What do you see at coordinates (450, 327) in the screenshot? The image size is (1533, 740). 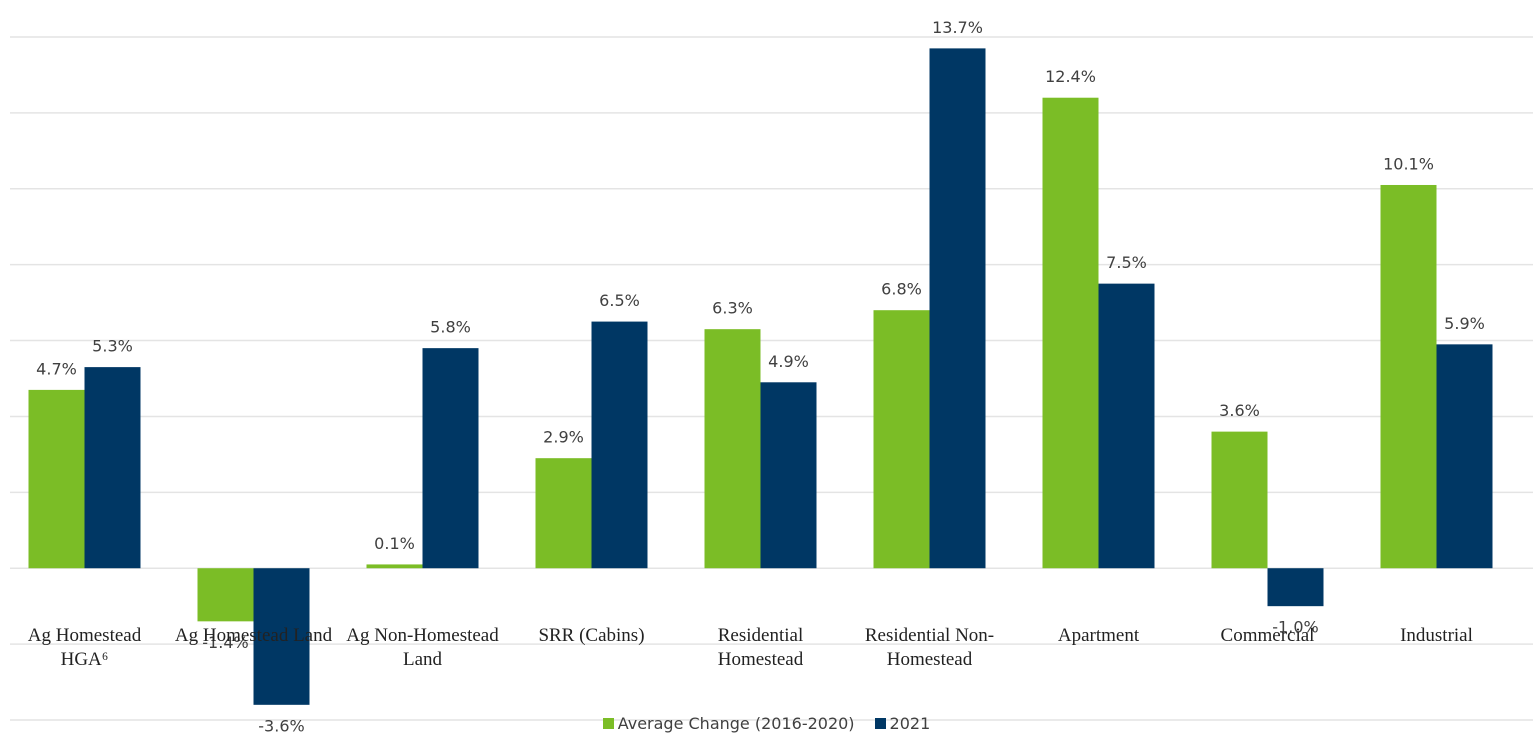 I see `value-label: 5.8%` at bounding box center [450, 327].